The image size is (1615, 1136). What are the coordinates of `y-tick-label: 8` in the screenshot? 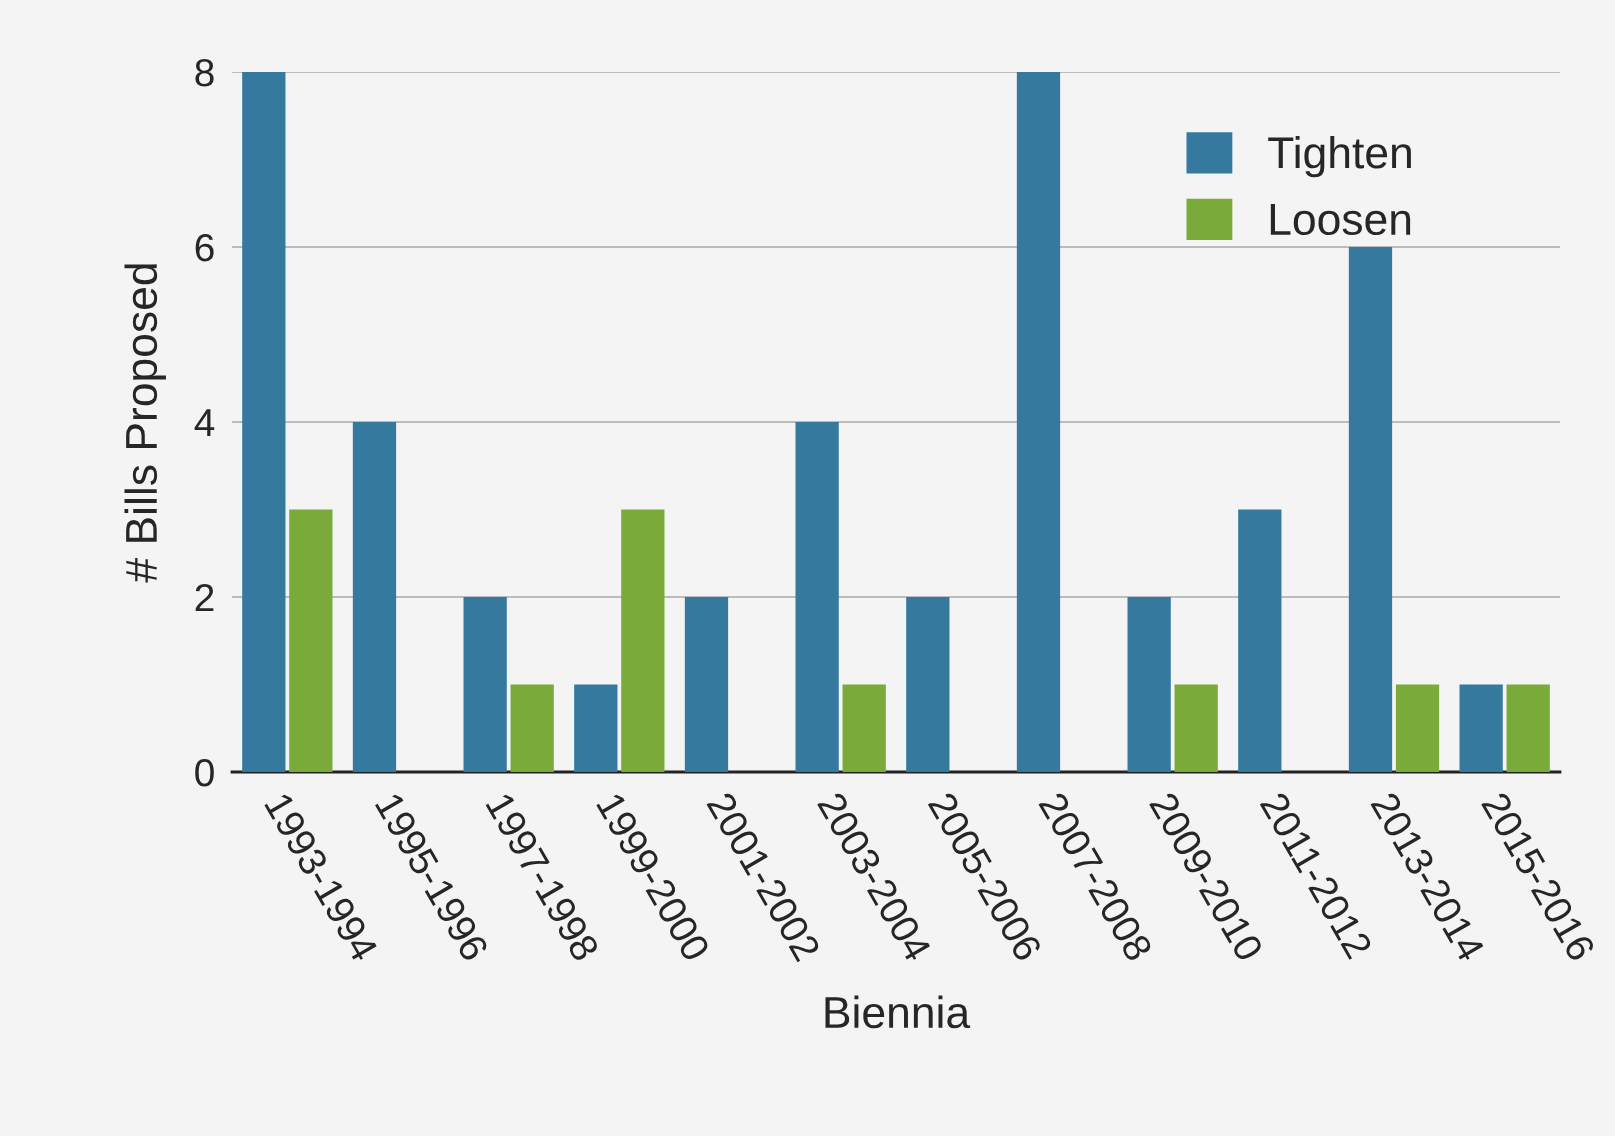 It's located at (204, 72).